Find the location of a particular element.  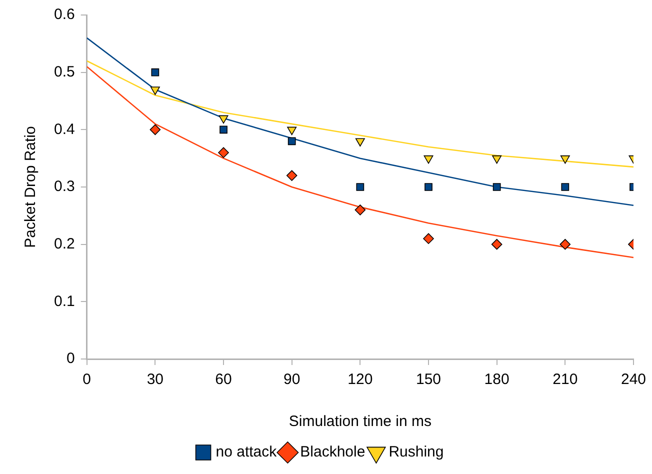

x-tick-label: 60 is located at coordinates (223, 379).